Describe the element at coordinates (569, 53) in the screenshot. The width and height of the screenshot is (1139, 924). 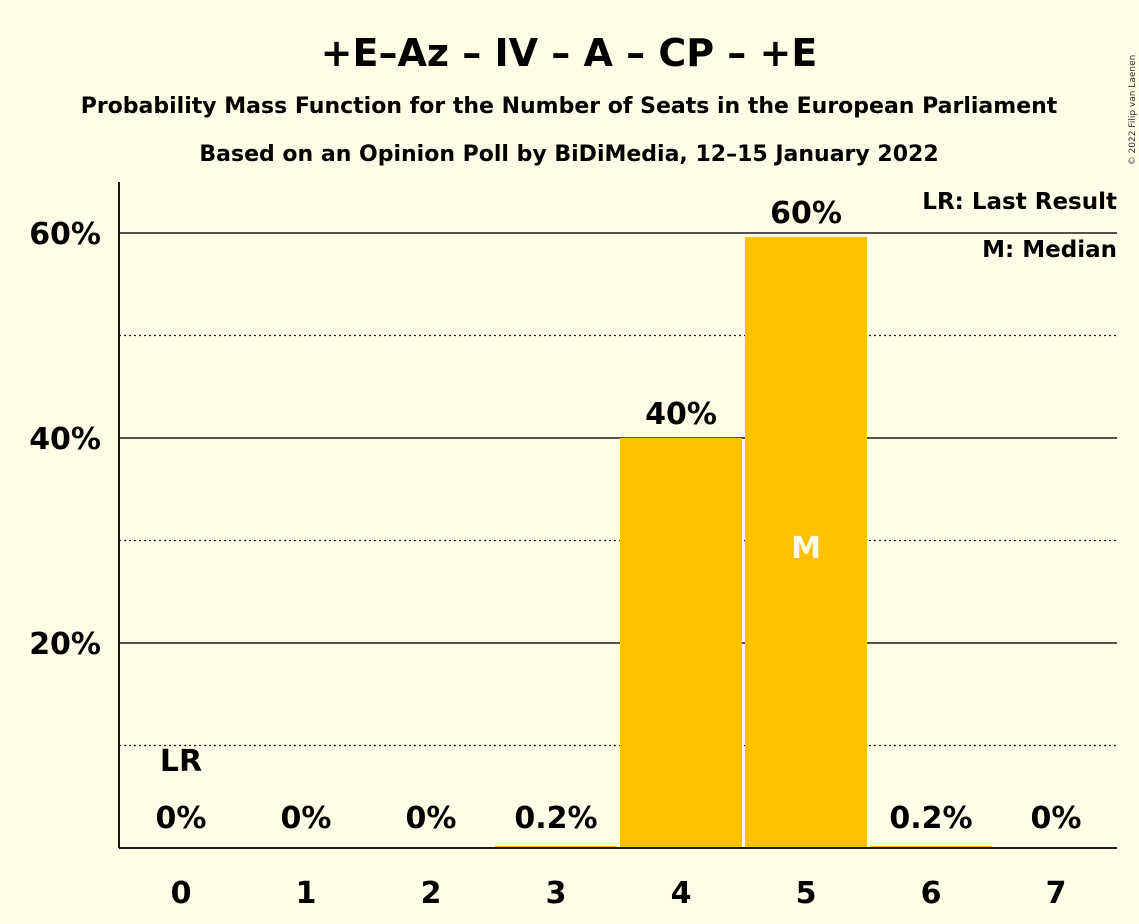
I see `chart-title: +E–Az – IV – A – CP – +E` at that location.